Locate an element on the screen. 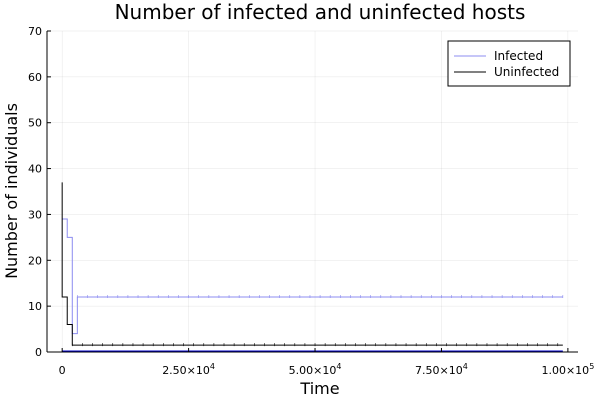 Image resolution: width=600 pixels, height=400 pixels. y-tick-label: 0 is located at coordinates (38, 352).